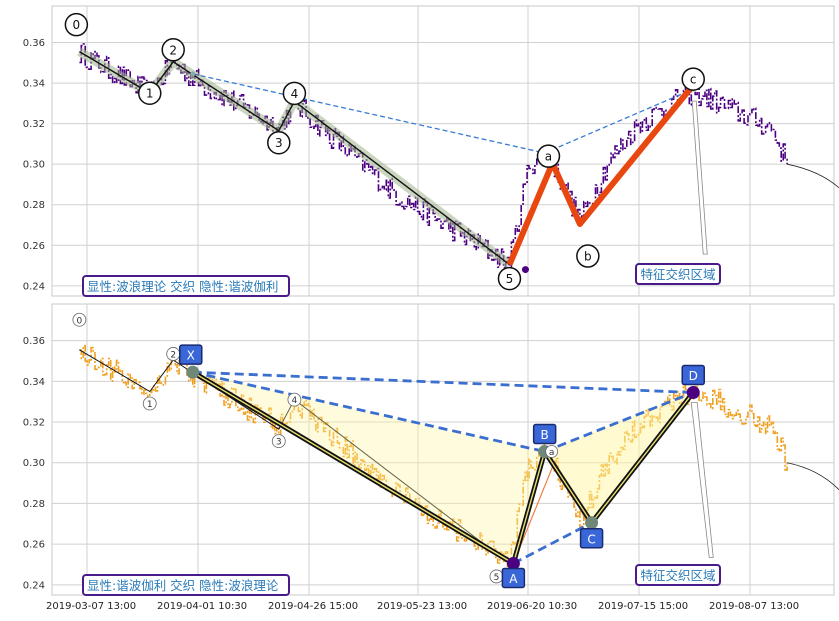  What do you see at coordinates (643, 606) in the screenshot?
I see `x-tick-label: 2019-07-15 15:00` at bounding box center [643, 606].